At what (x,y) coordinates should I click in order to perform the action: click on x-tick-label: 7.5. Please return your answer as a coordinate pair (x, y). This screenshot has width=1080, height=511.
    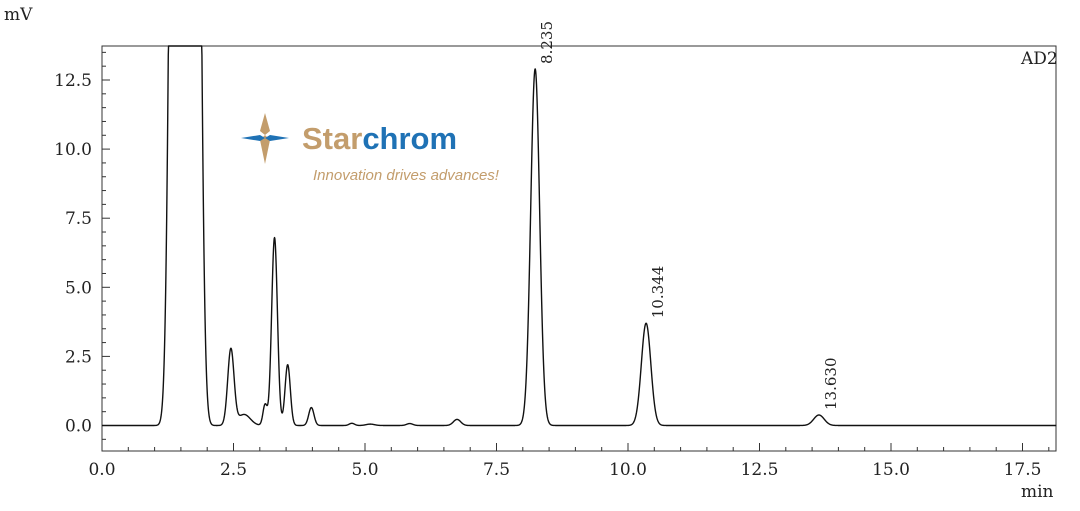
    Looking at the image, I should click on (496, 470).